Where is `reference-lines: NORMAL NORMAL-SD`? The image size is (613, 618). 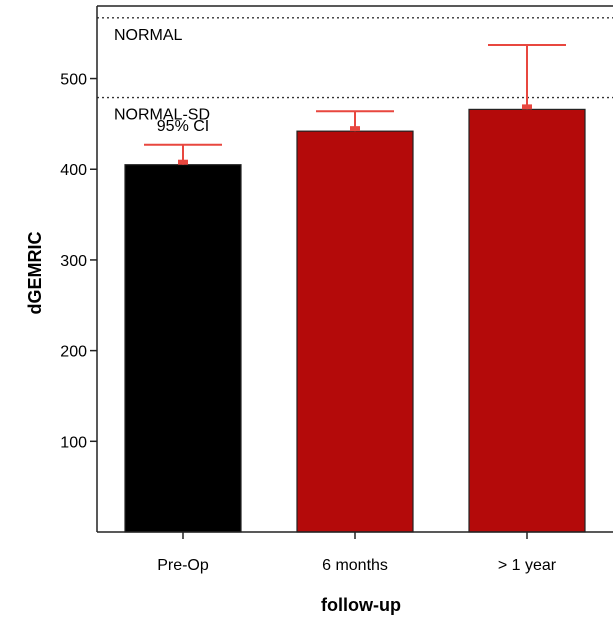
reference-lines: NORMAL NORMAL-SD is located at coordinates (355, 70).